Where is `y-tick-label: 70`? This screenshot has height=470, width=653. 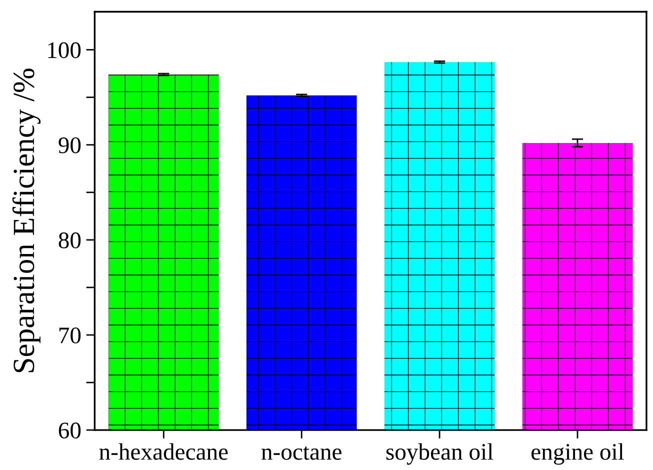 y-tick-label: 70 is located at coordinates (70, 335).